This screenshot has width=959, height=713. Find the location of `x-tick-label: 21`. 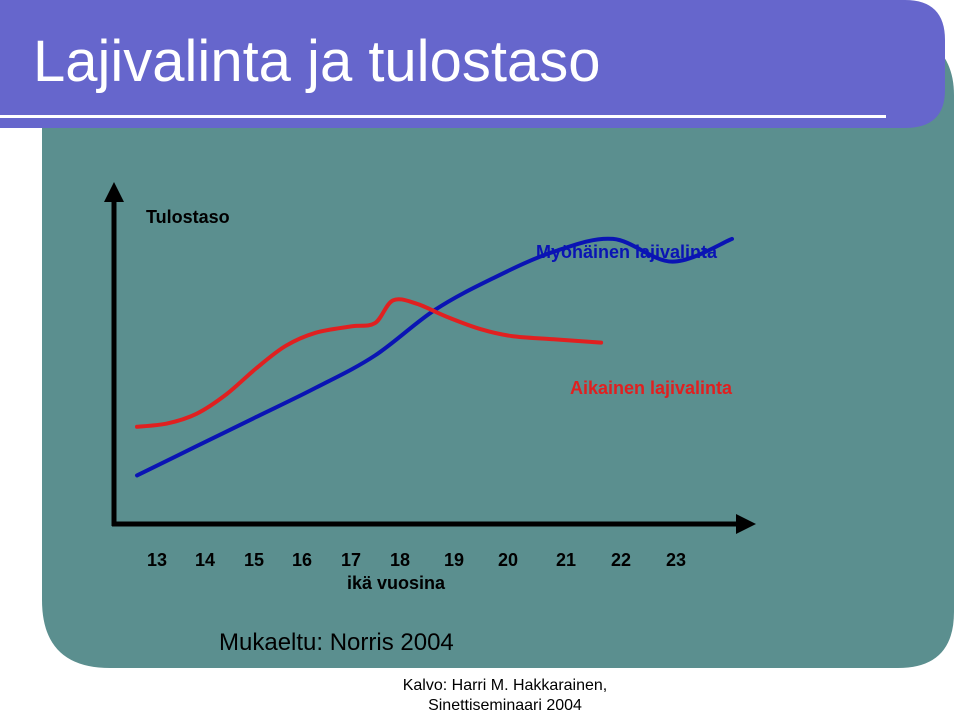

x-tick-label: 21 is located at coordinates (566, 560).